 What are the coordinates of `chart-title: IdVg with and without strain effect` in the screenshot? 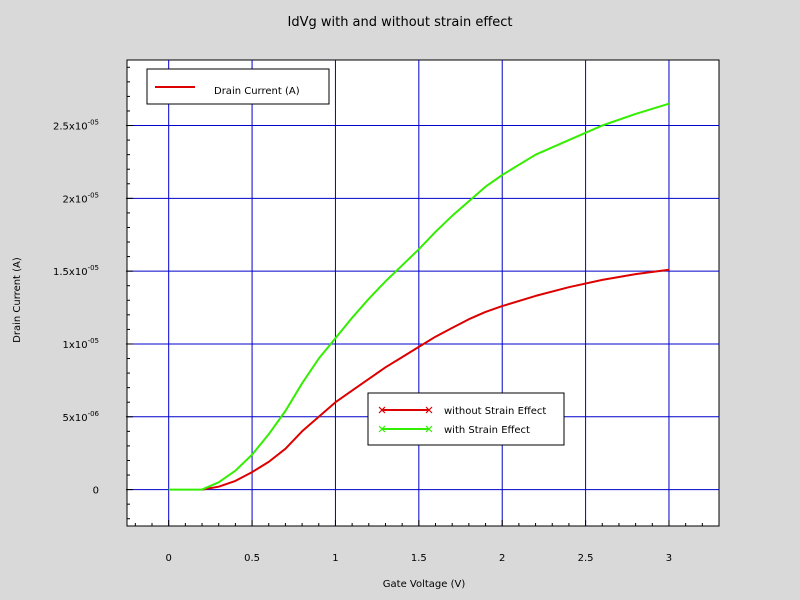 It's located at (399, 22).